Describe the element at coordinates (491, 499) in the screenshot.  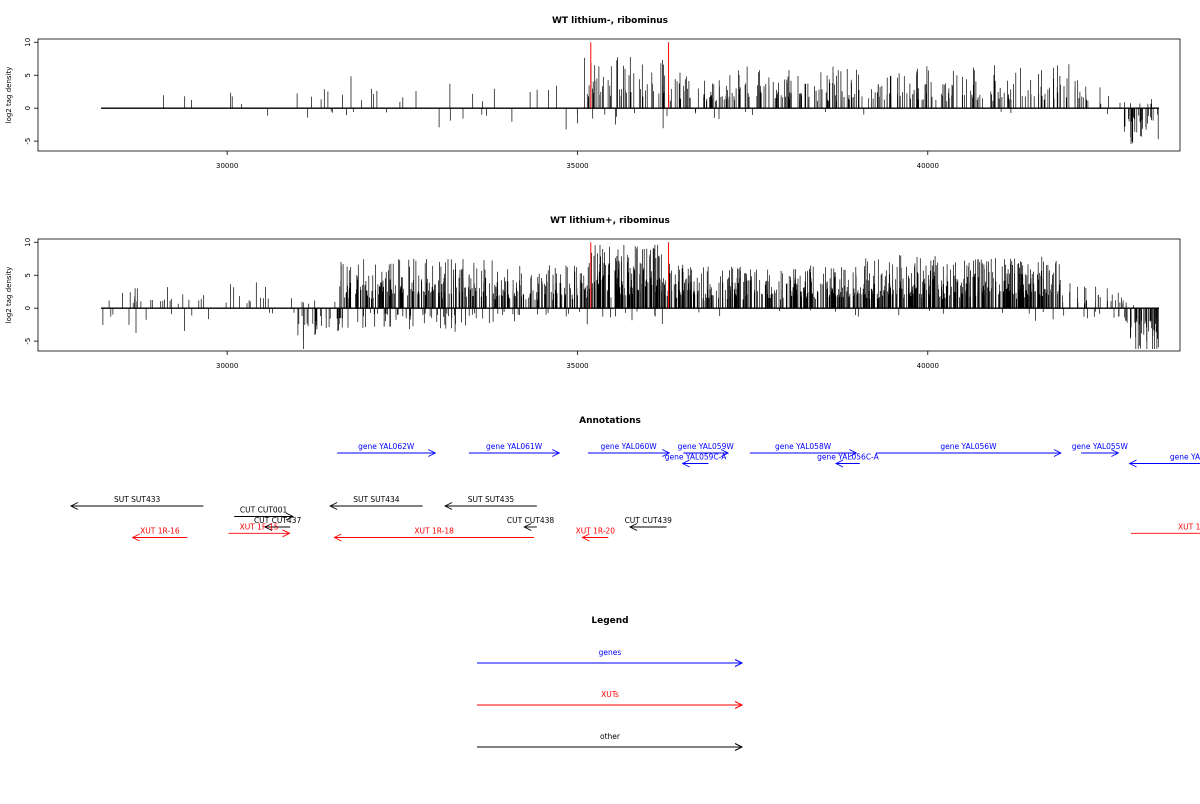
I see `feature-label: SUT SUT435` at that location.